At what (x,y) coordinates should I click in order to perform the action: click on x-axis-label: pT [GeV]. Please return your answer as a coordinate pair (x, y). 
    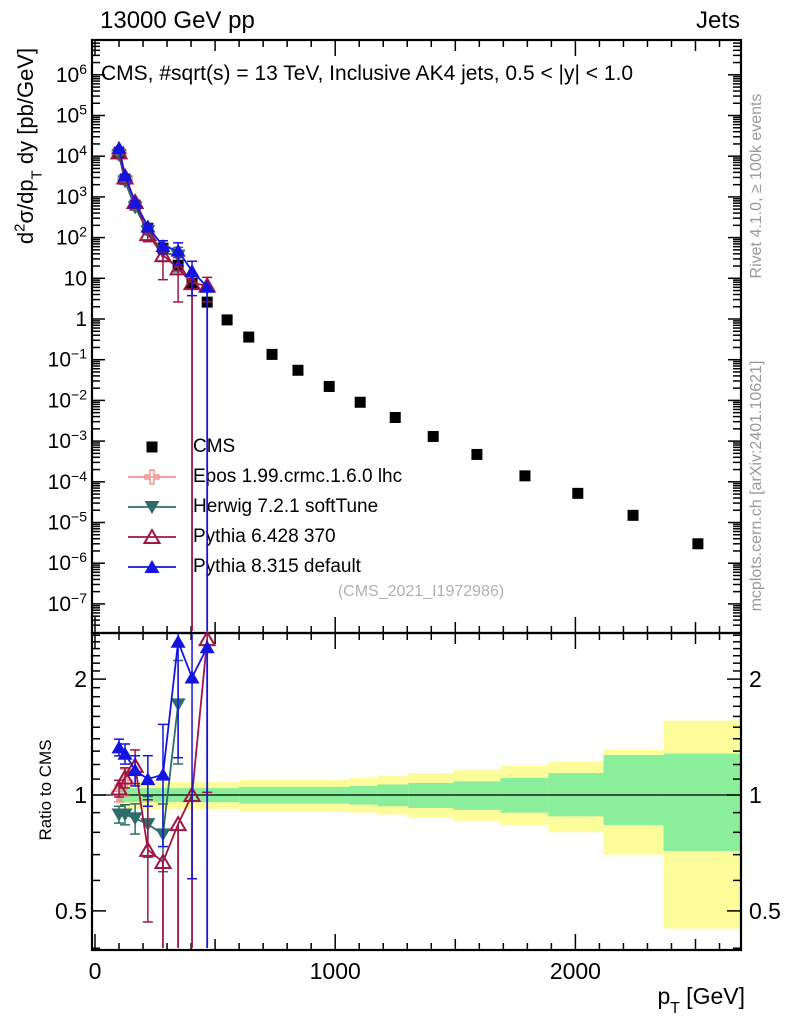
    Looking at the image, I should click on (701, 1000).